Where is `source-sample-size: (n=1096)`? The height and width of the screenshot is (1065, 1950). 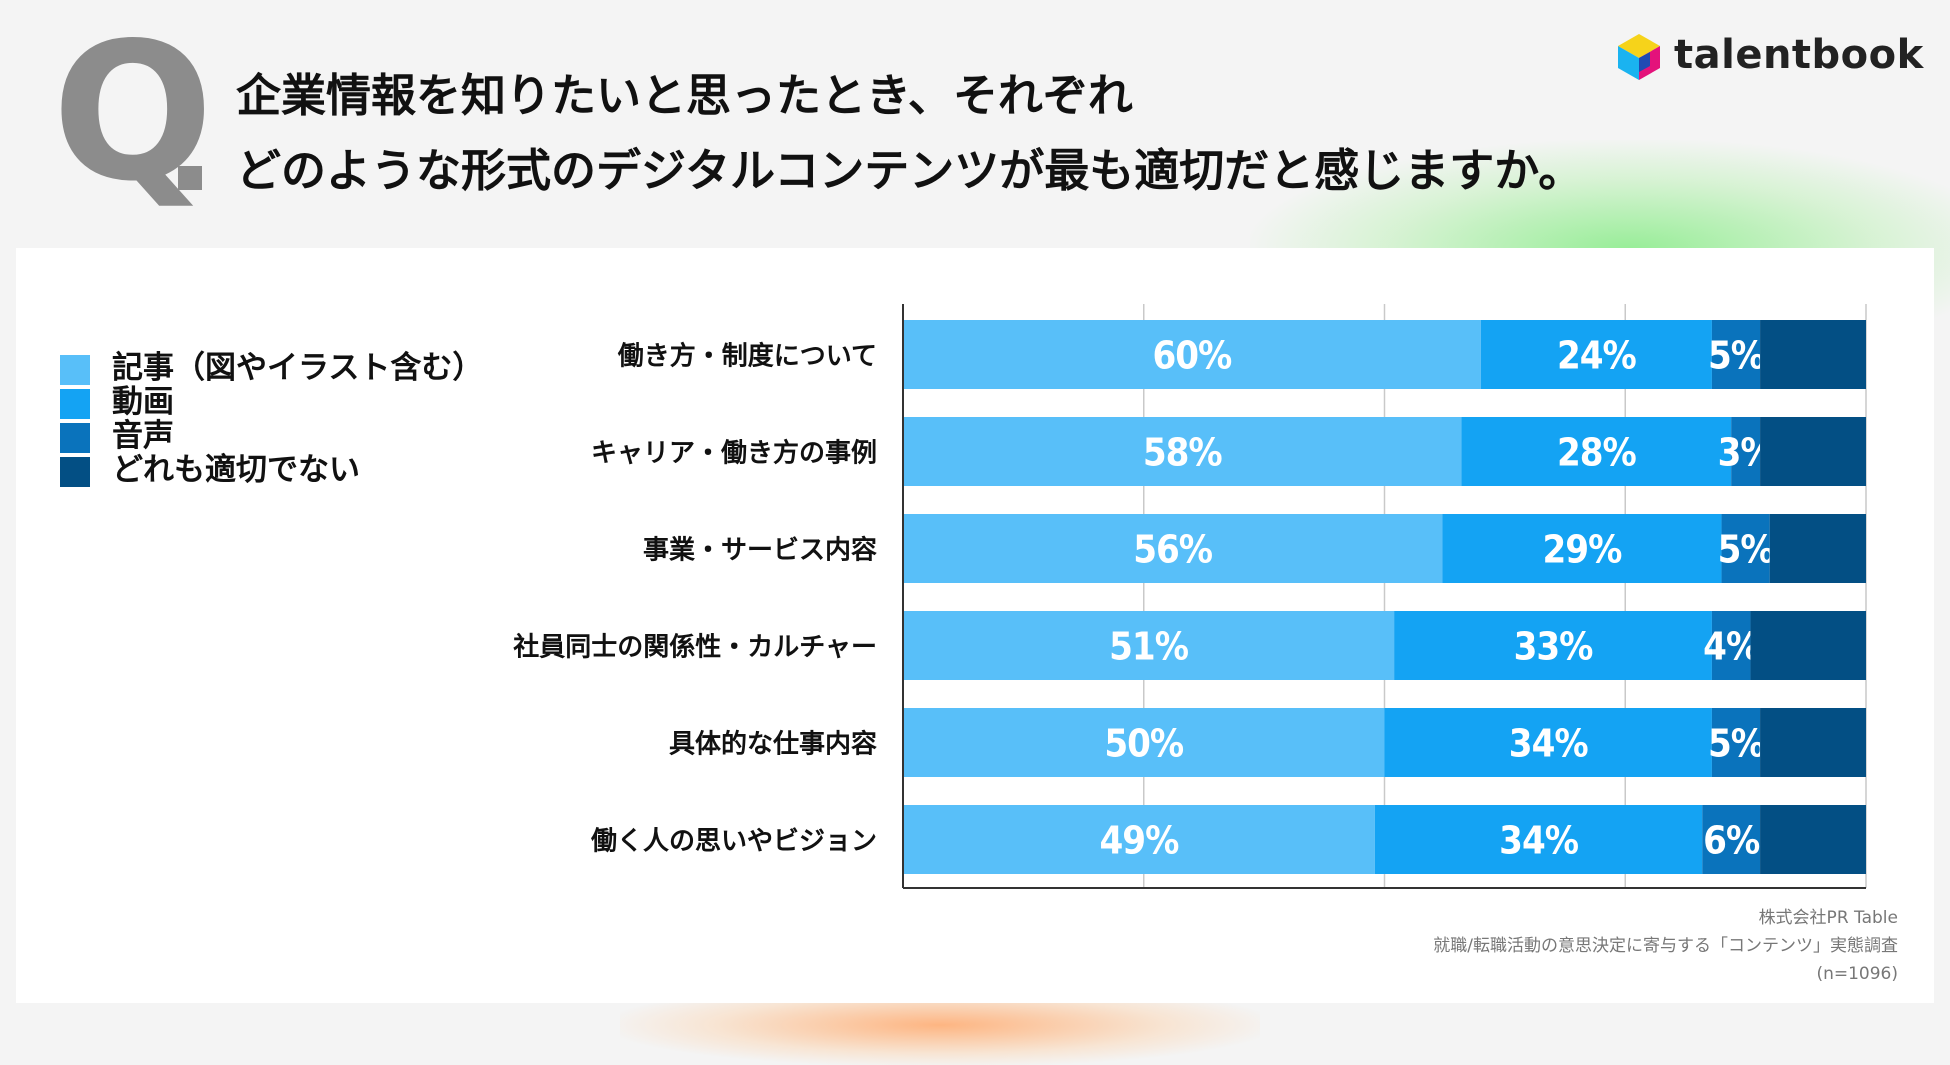
source-sample-size: (n=1096) is located at coordinates (1857, 974).